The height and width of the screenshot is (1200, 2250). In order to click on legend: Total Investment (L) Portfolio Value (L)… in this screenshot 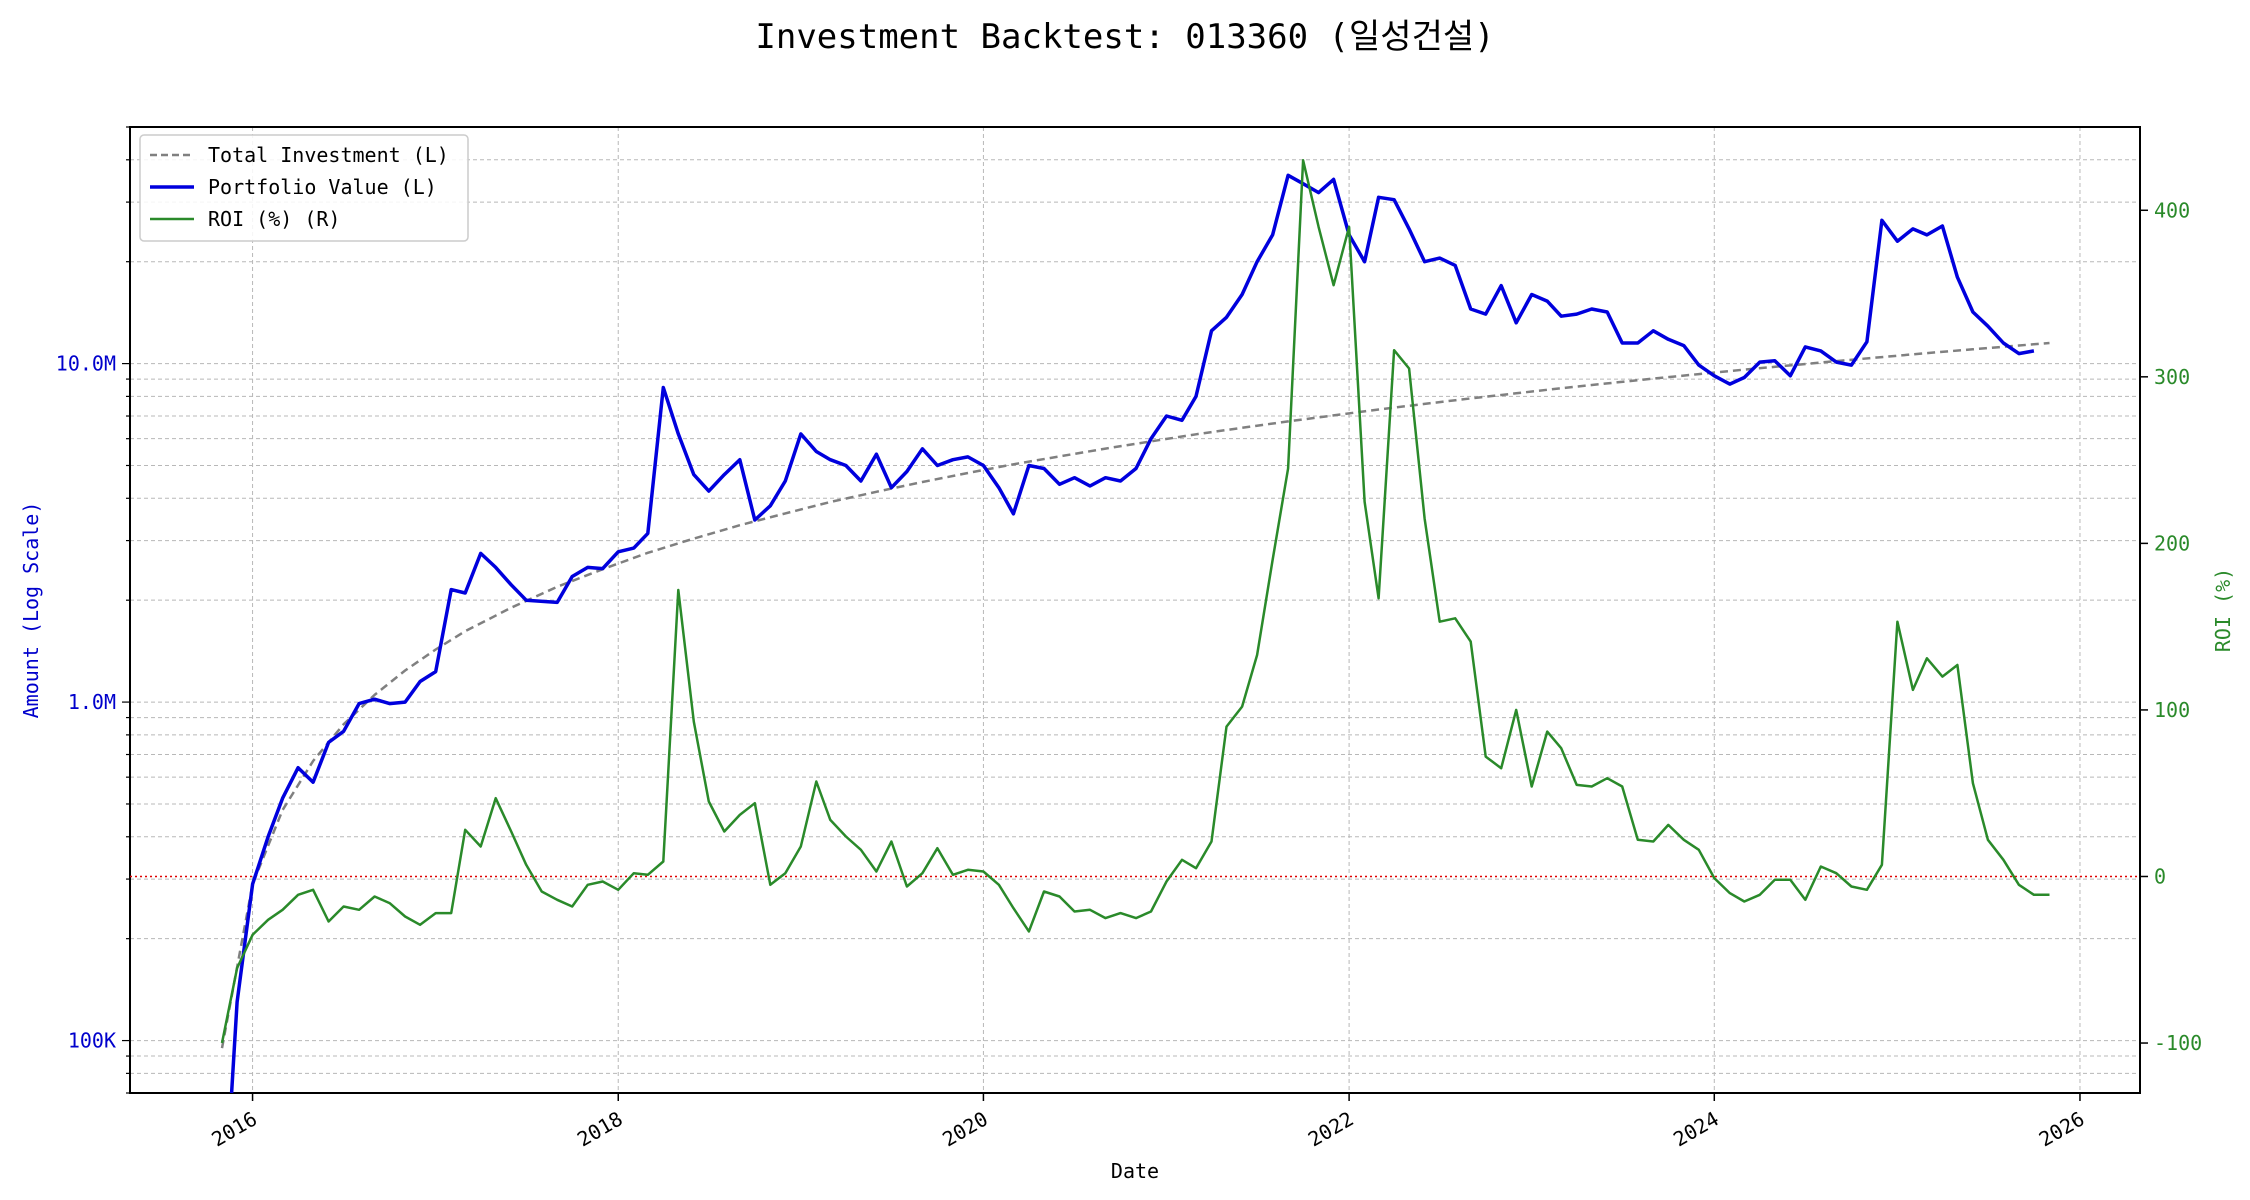, I will do `click(304, 188)`.